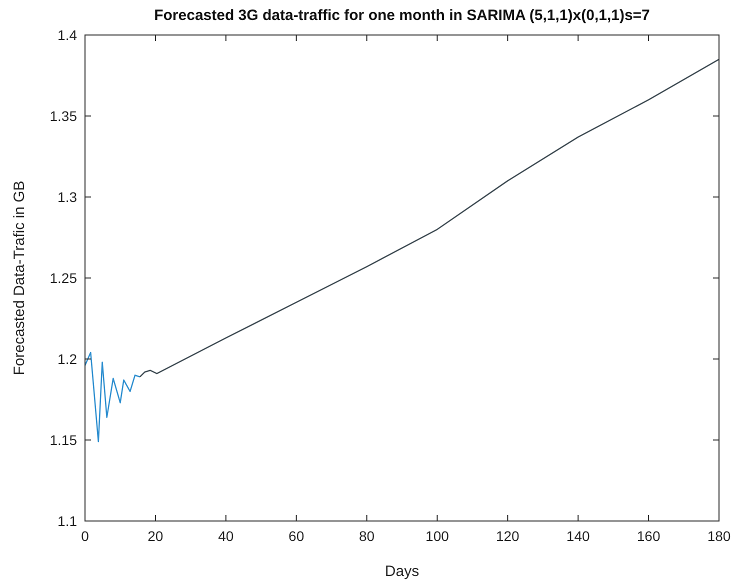 The width and height of the screenshot is (748, 588). Describe the element at coordinates (85, 536) in the screenshot. I see `x-tick-label: 0` at that location.